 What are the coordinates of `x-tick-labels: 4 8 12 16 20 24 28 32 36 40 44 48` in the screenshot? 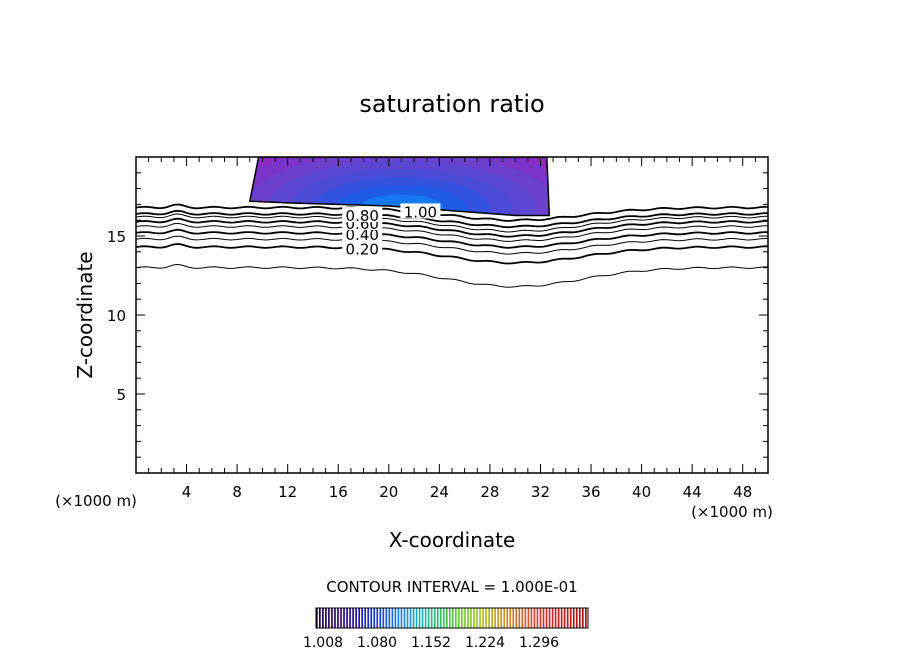 It's located at (467, 492).